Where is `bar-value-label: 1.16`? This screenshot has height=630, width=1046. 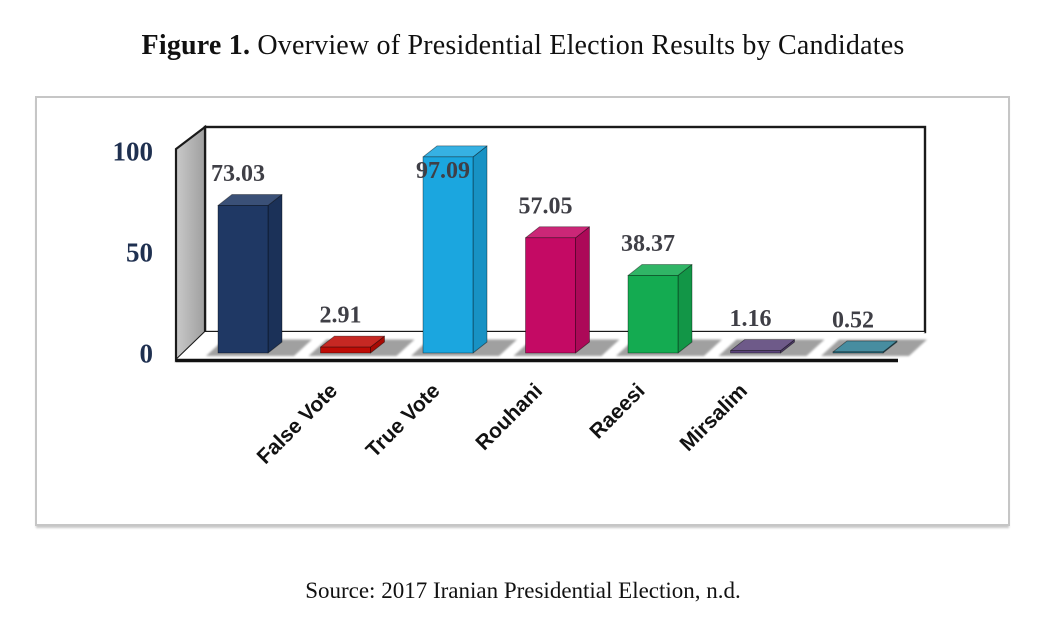 bar-value-label: 1.16 is located at coordinates (751, 319).